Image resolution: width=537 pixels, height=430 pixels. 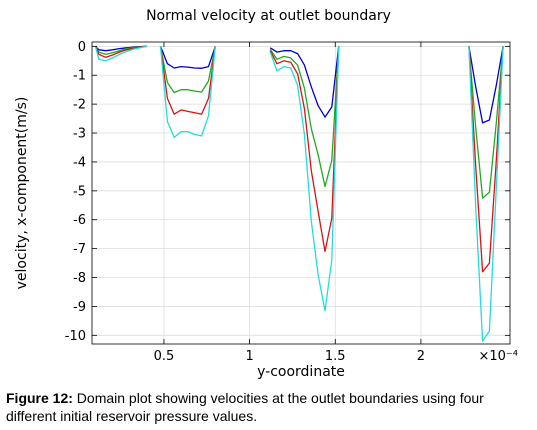 I want to click on y-tick-label: -7, so click(x=79, y=249).